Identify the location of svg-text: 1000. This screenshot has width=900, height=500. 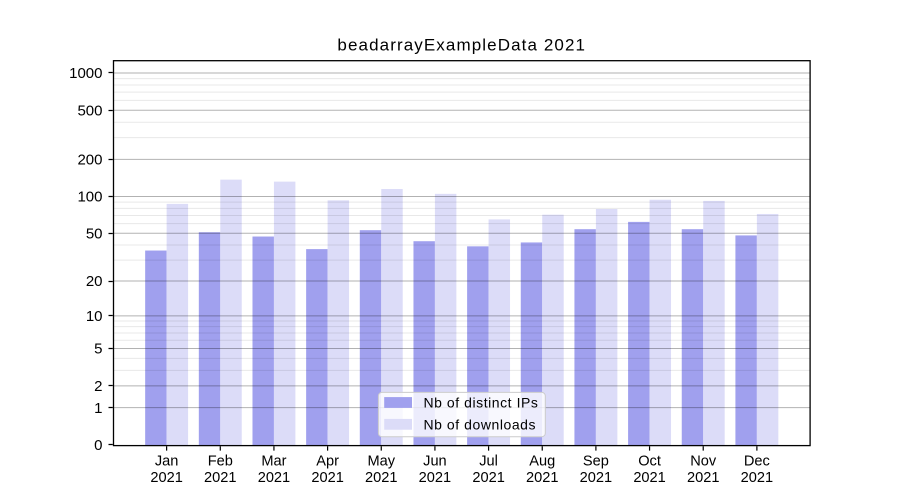
(85, 73).